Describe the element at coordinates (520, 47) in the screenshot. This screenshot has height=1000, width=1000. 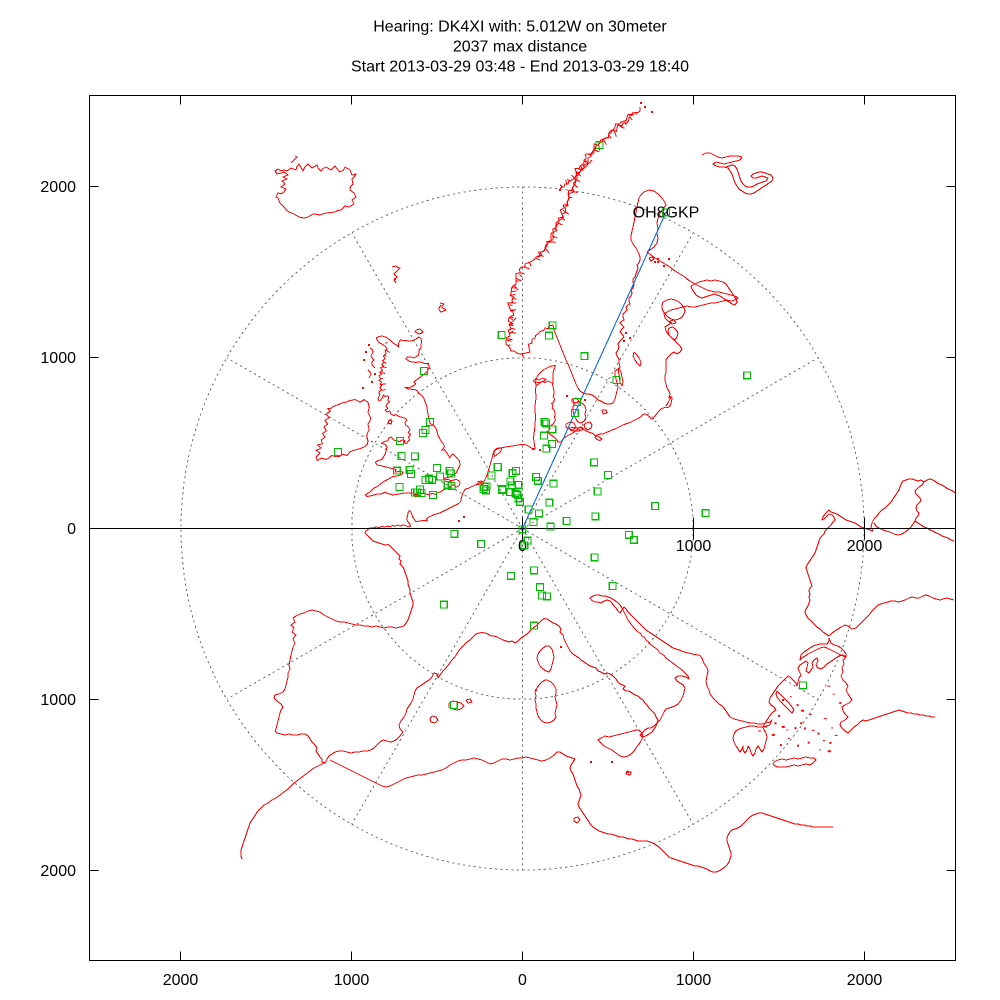
I see `svg-text: 2037 max distance` at that location.